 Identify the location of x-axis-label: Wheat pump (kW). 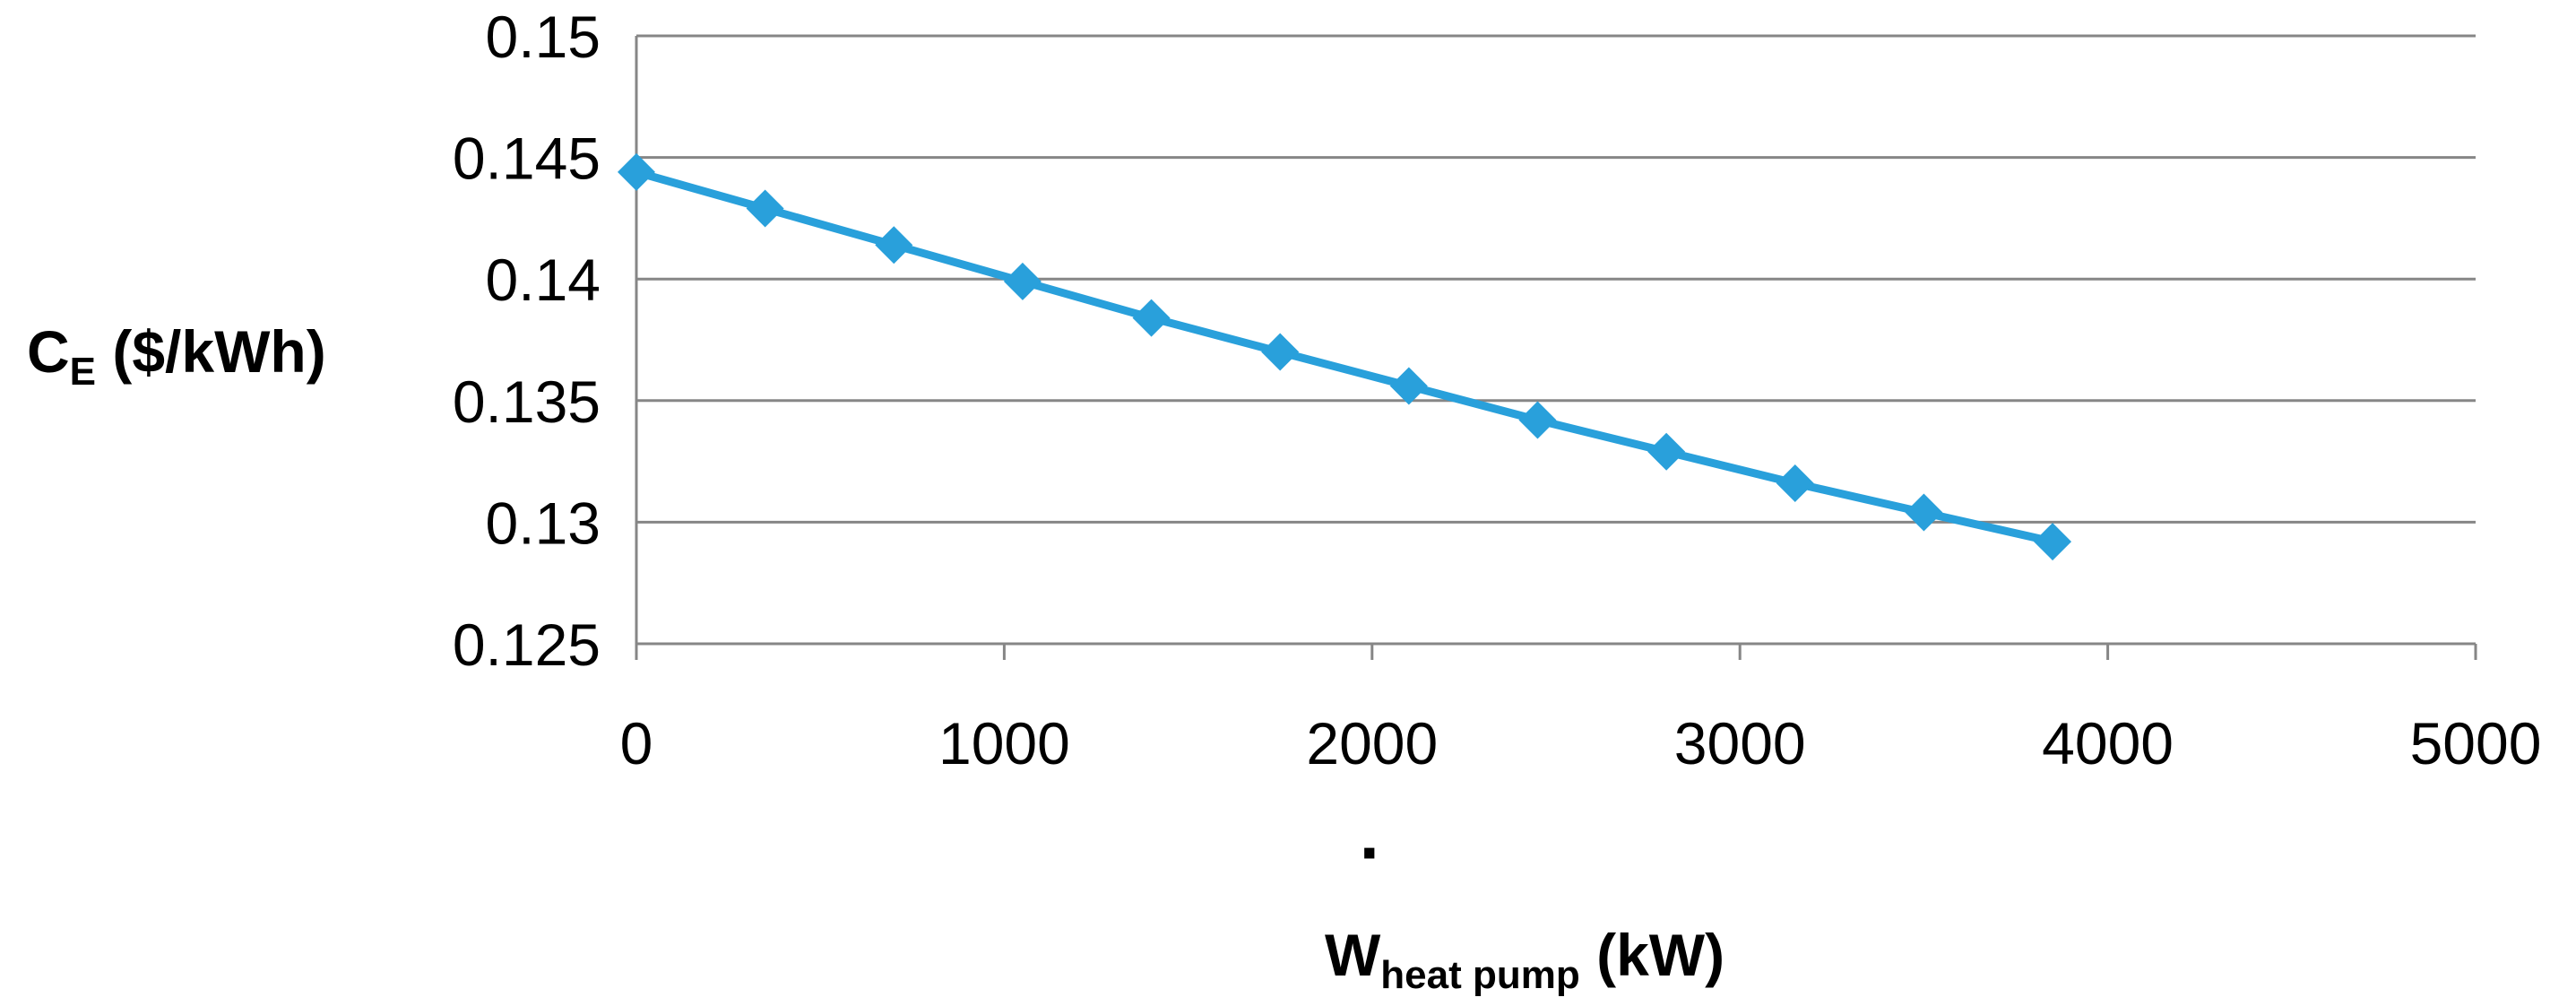
(1525, 959).